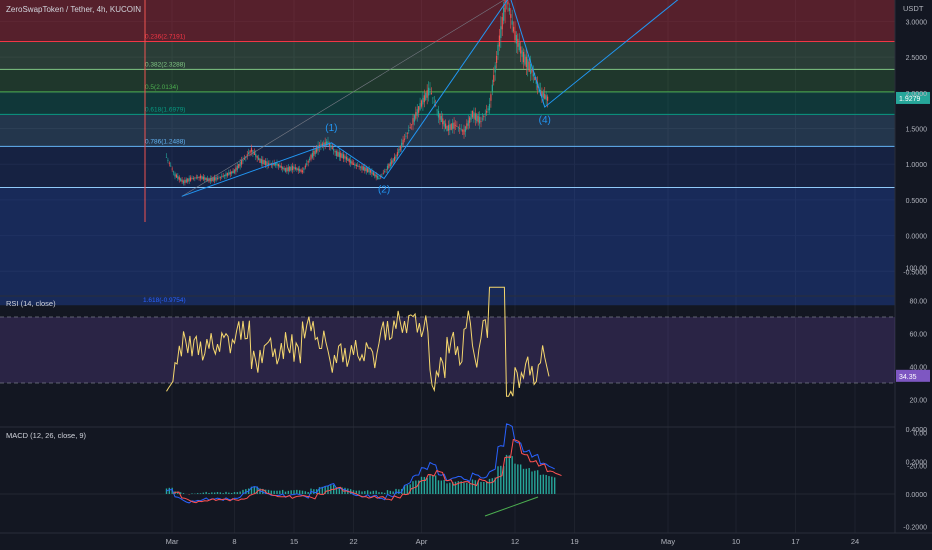  I want to click on wave-label: (2), so click(384, 189).